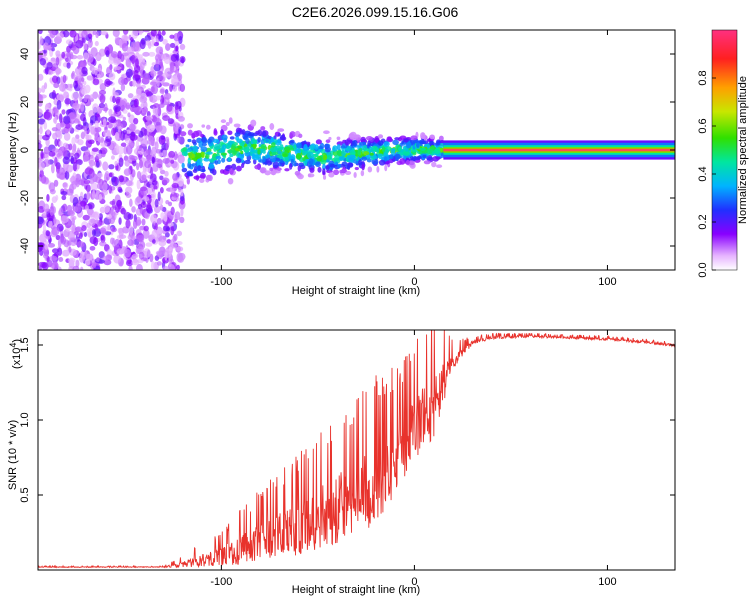 The height and width of the screenshot is (600, 750). I want to click on x-tick-label: 100, so click(607, 282).